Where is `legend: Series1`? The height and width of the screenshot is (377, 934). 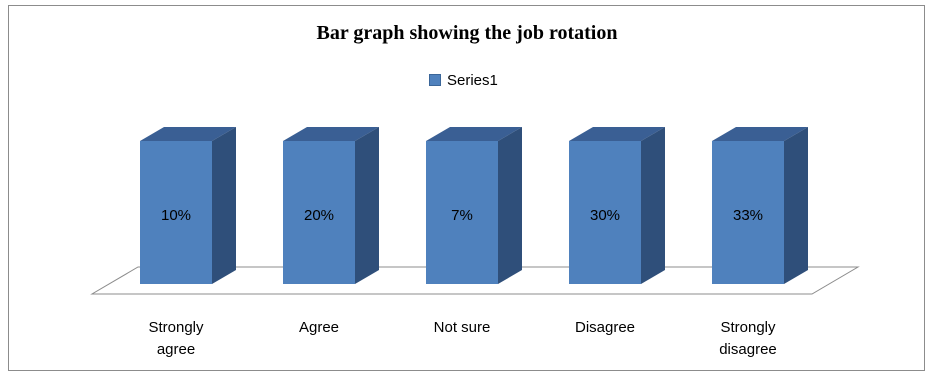
legend: Series1 is located at coordinates (463, 80).